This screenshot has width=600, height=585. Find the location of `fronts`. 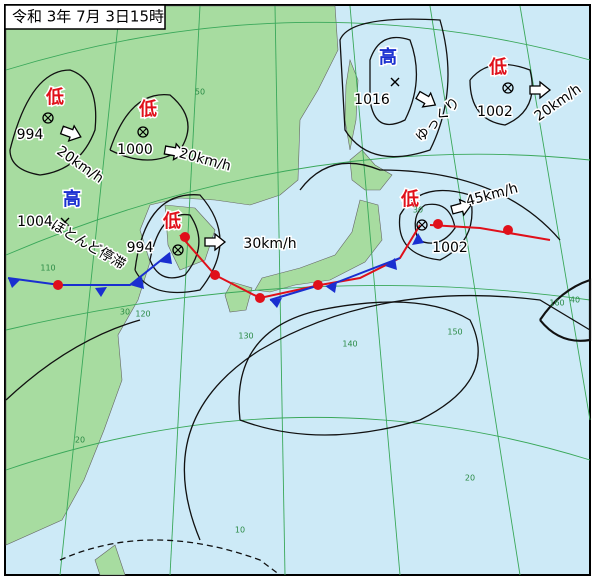

fronts is located at coordinates (279, 263).